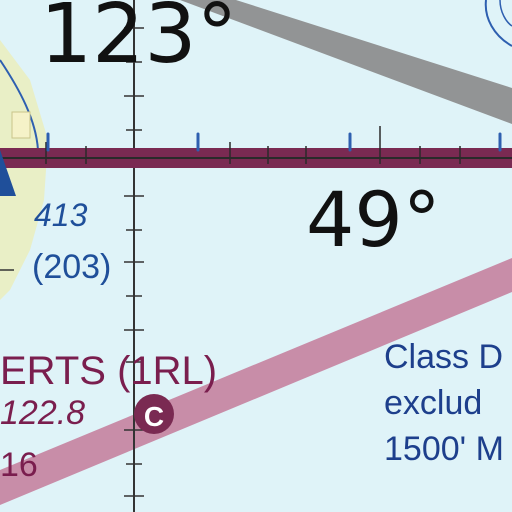 The image size is (512, 512). Describe the element at coordinates (61, 215) in the screenshot. I see `obstacle-msl: 413` at that location.